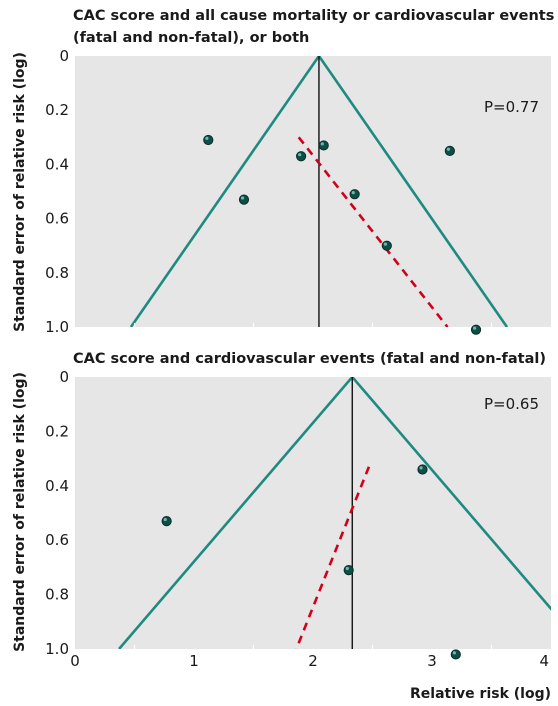 The image size is (558, 706). What do you see at coordinates (480, 694) in the screenshot?
I see `x-axis-label: Relative risk (log)` at bounding box center [480, 694].